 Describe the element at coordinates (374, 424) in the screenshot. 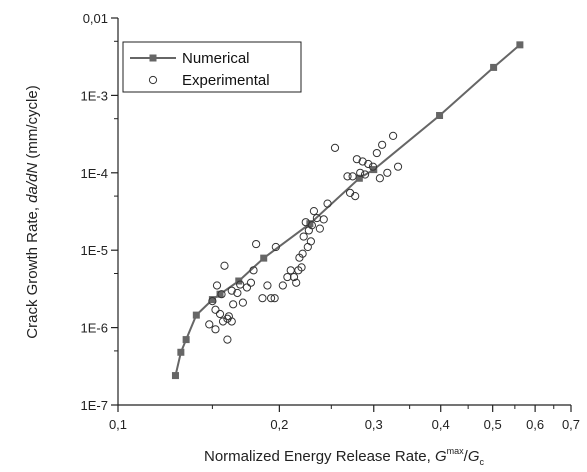

I see `x-tick-label-2: 0,3` at that location.